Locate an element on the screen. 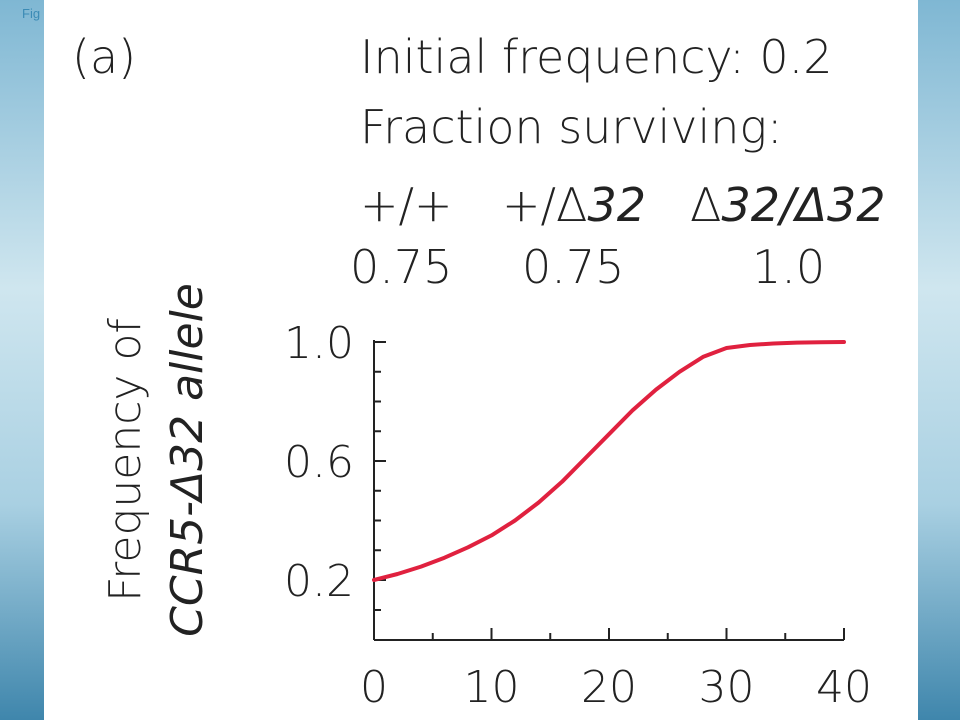 The height and width of the screenshot is (720, 960). fraction-surviving-text: Fraction surviving: is located at coordinates (571, 127).